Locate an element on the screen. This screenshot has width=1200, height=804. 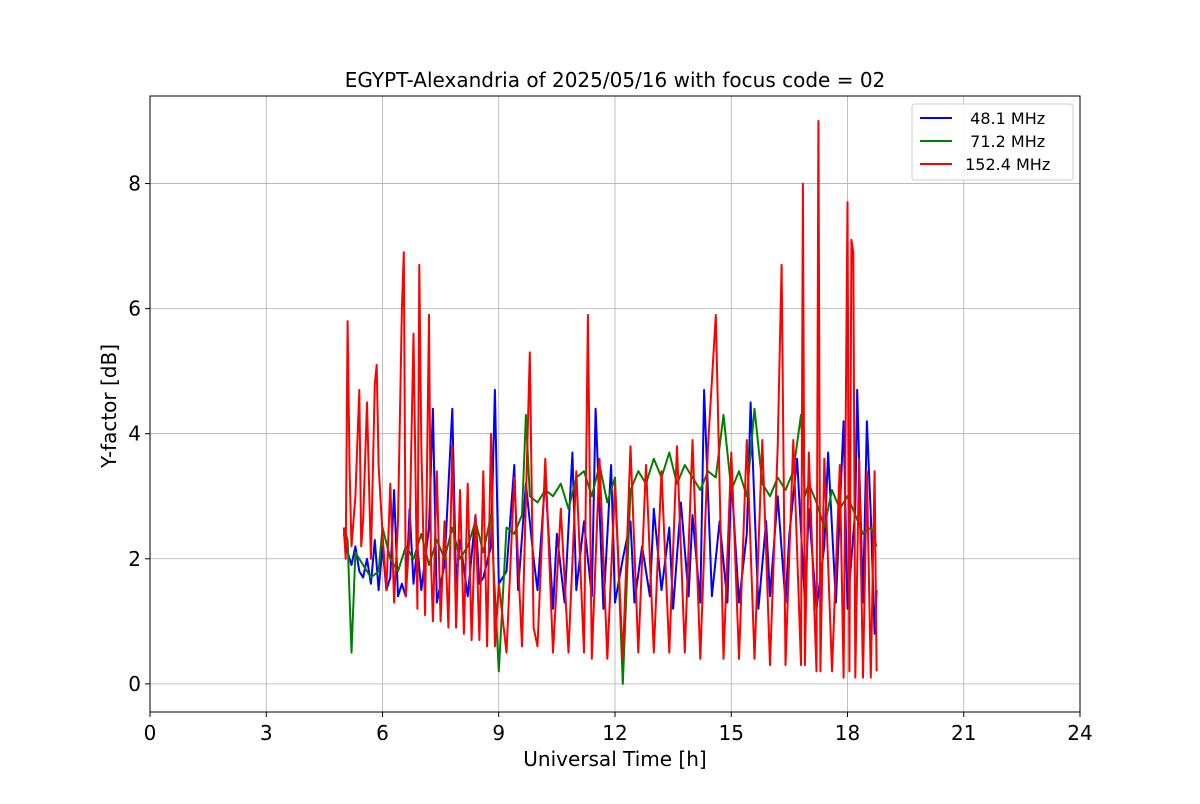
y-tick-label: 0 is located at coordinates (134, 684).